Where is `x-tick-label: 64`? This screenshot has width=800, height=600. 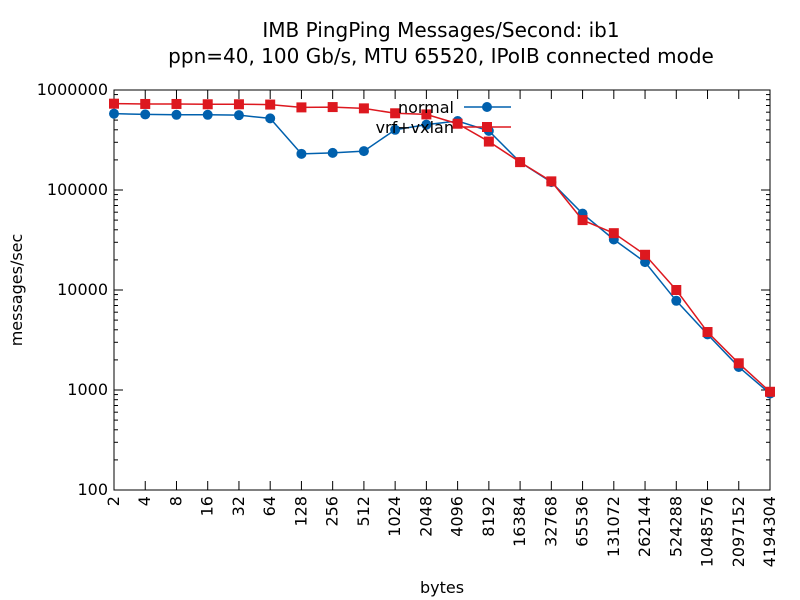 x-tick-label: 64 is located at coordinates (269, 506).